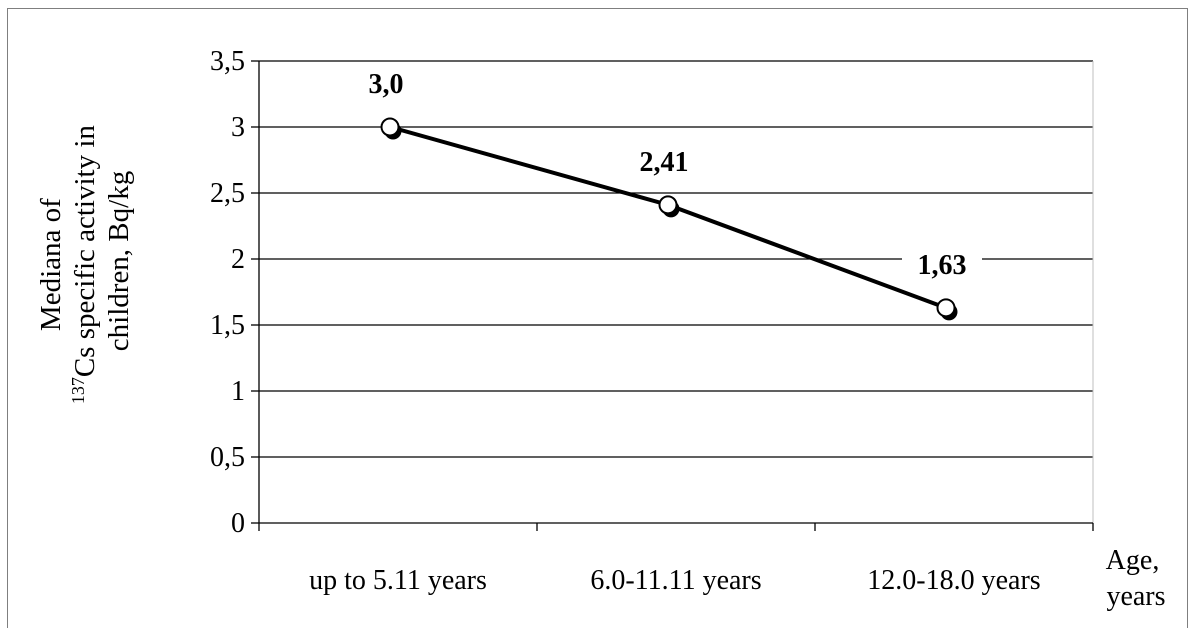 This screenshot has width=1196, height=628. Describe the element at coordinates (51, 264) in the screenshot. I see `y-axis-title-line-1: Mediana of` at that location.